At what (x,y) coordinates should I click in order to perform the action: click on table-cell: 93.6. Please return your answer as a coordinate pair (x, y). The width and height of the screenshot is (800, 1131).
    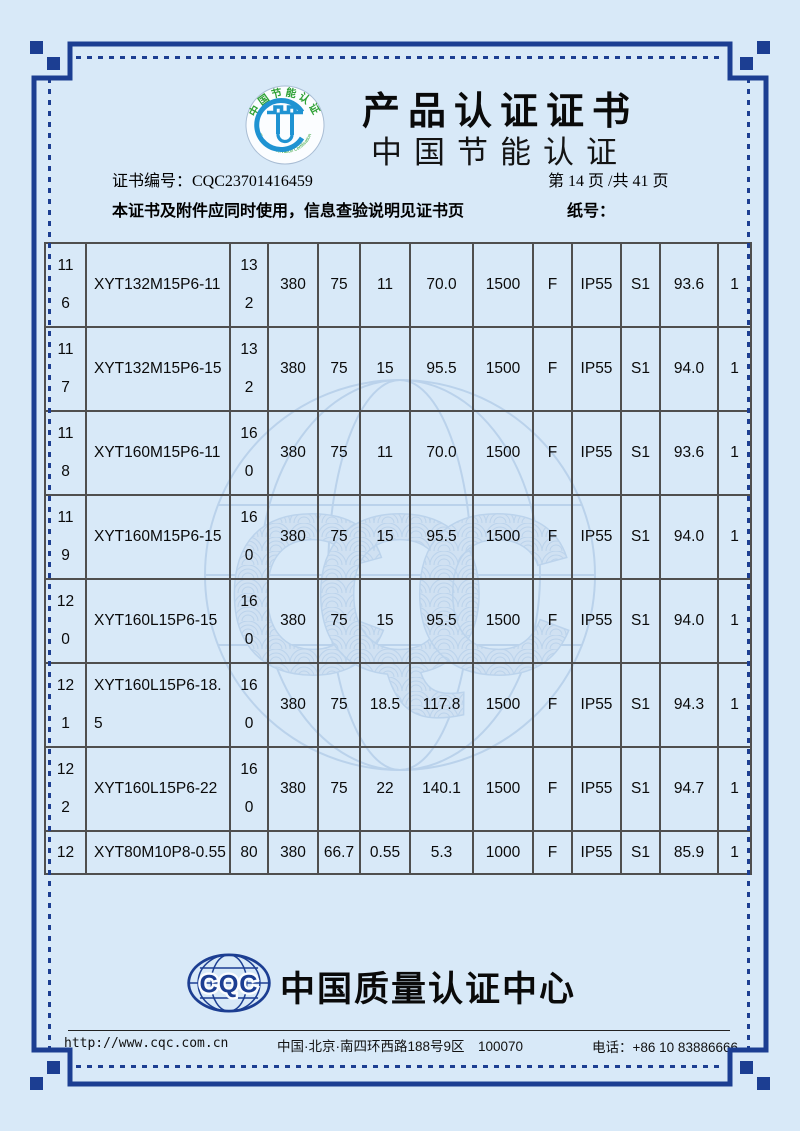
    Looking at the image, I should click on (689, 285).